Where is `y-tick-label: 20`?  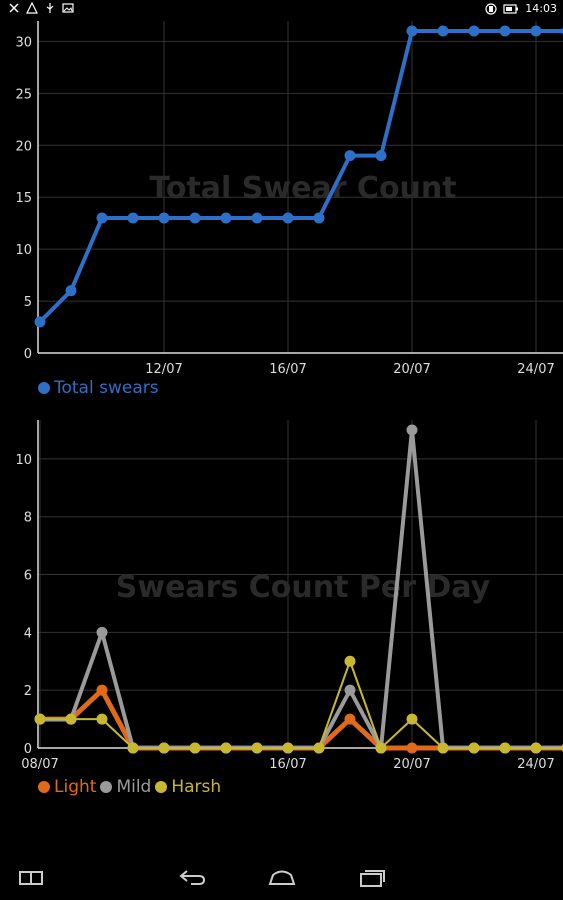
y-tick-label: 20 is located at coordinates (23, 146).